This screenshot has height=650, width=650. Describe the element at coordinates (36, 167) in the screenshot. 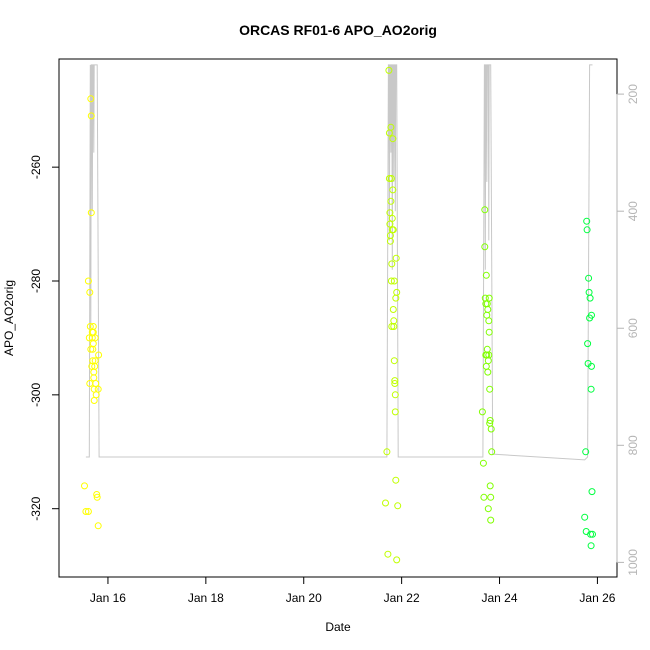

I see `y-tick-label: -260` at that location.